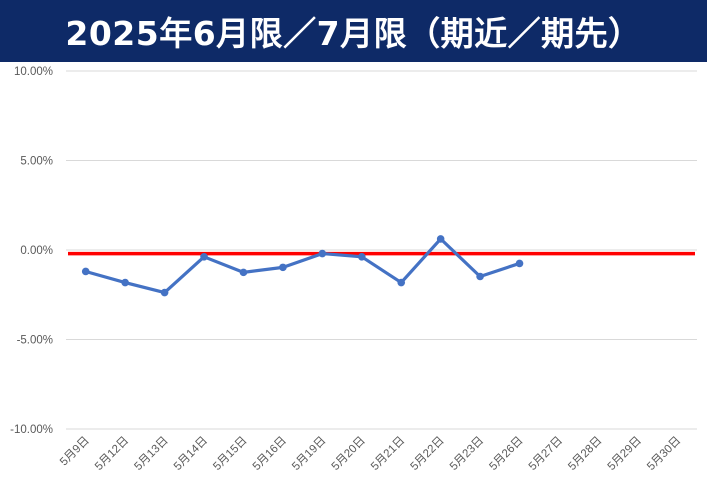 The width and height of the screenshot is (707, 499). Describe the element at coordinates (467, 454) in the screenshot. I see `x-tick-label: 5月23日` at that location.